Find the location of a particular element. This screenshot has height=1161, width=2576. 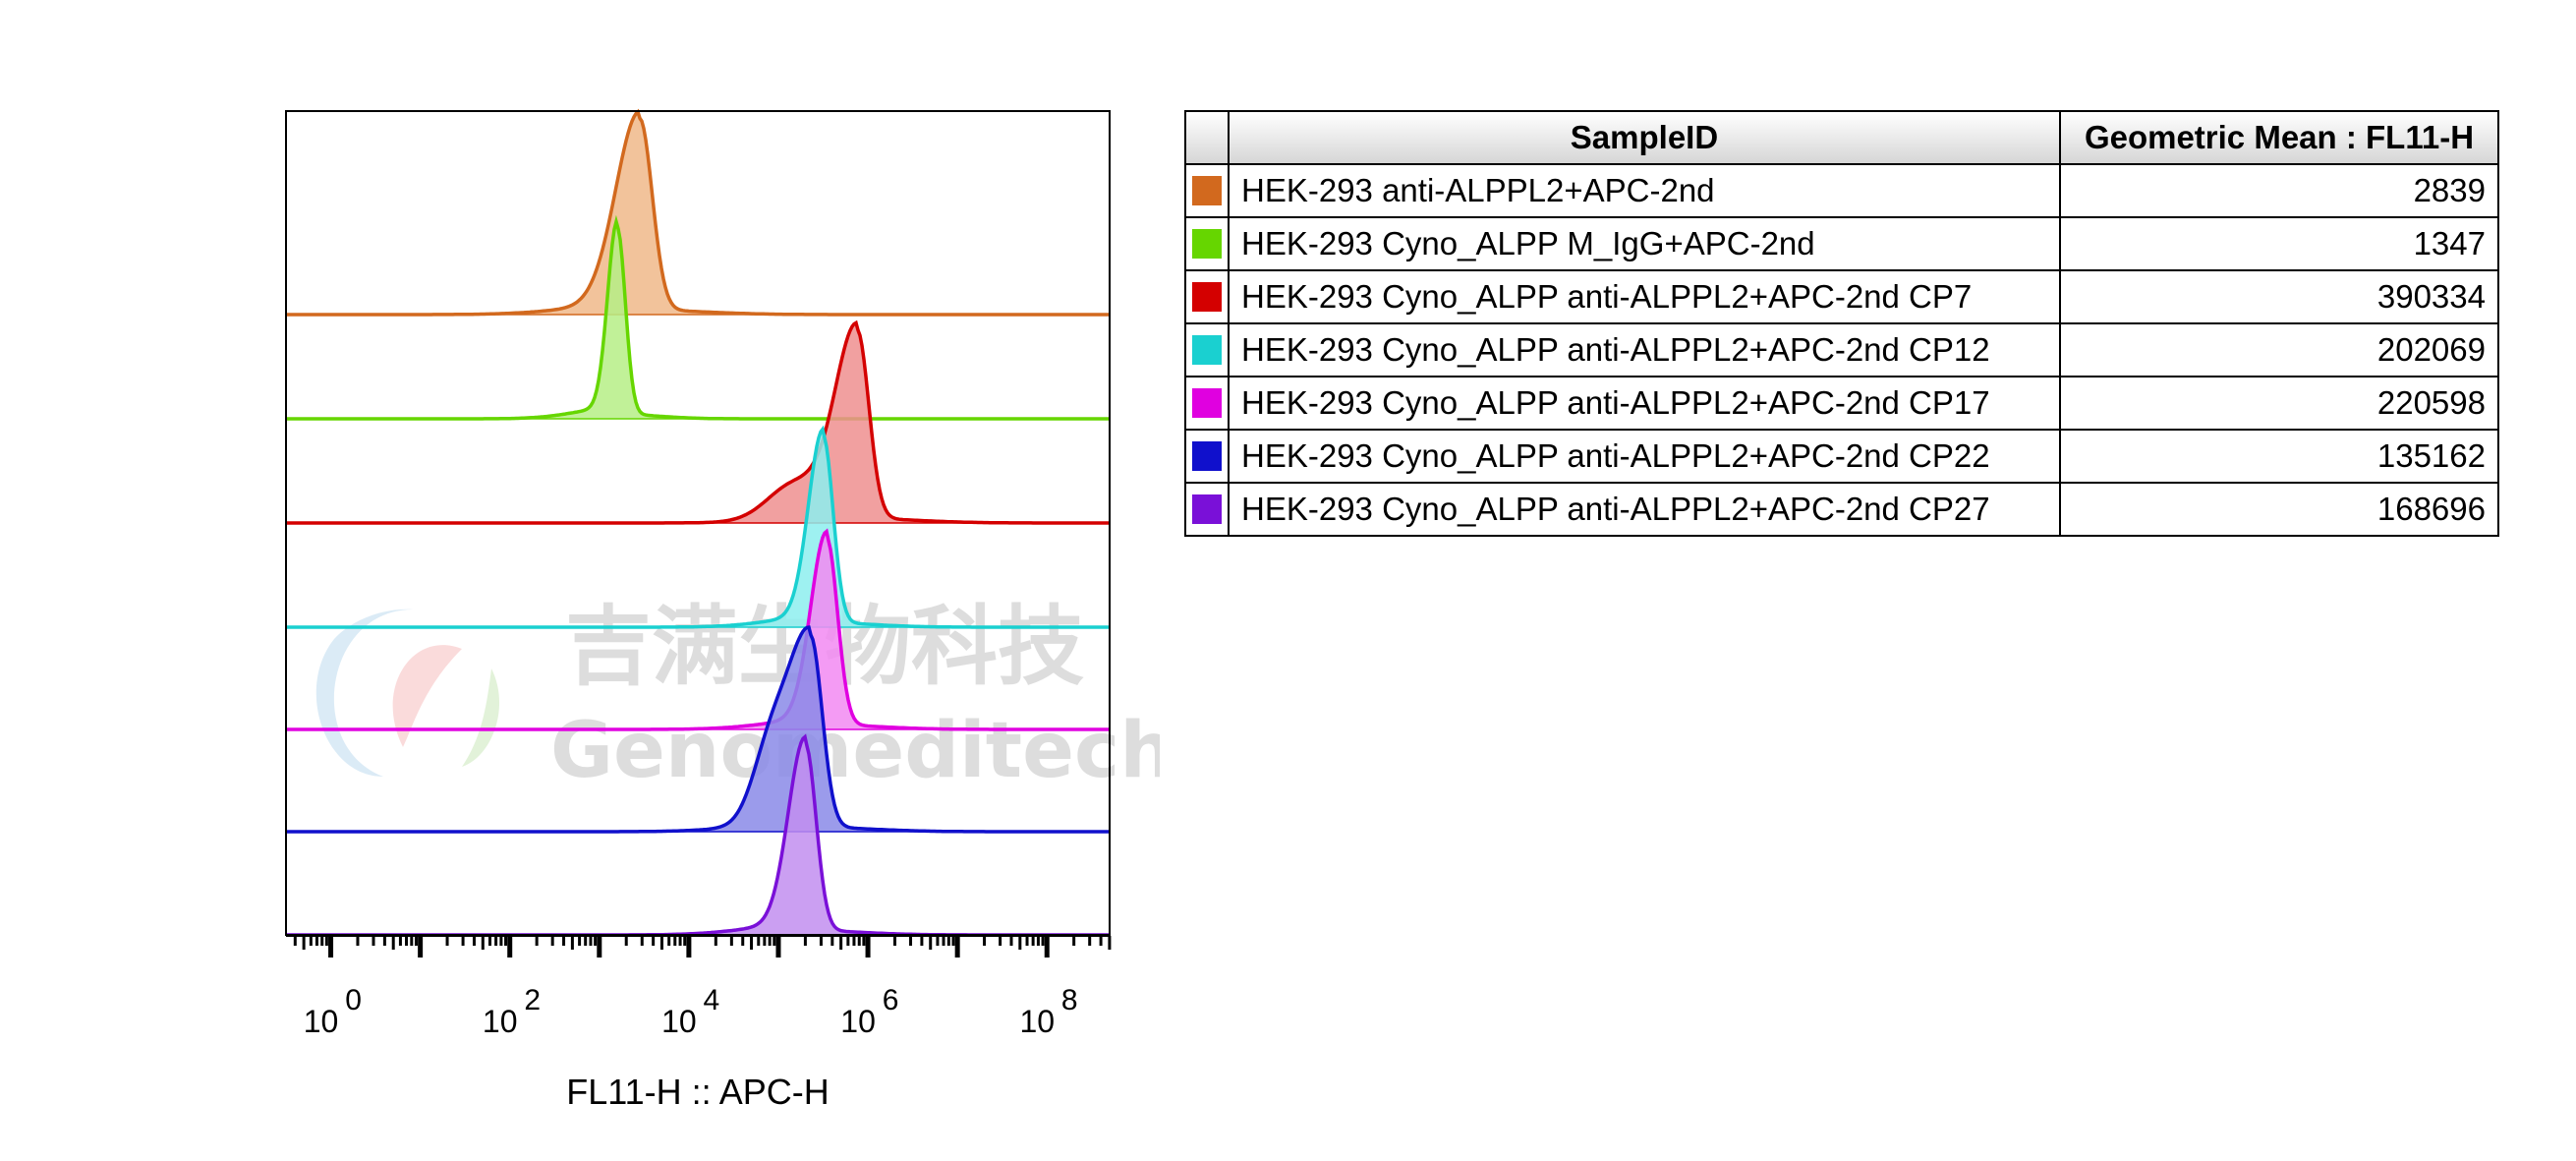

x-tick-label-exponent: 4 is located at coordinates (712, 1000).